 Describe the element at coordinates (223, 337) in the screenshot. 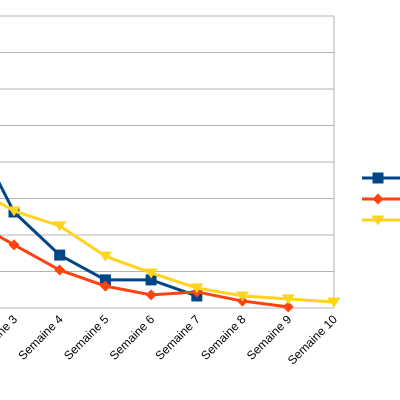

I see `x-tick-label: Semaine 8` at that location.